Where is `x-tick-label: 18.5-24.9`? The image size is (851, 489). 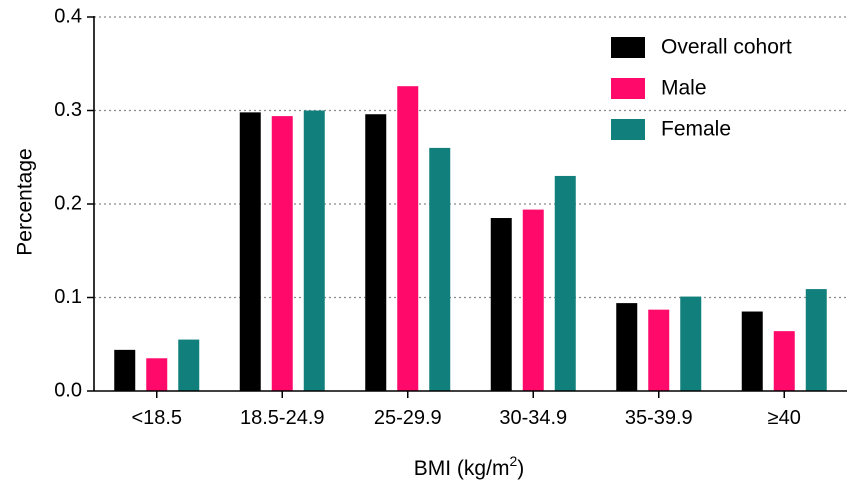 x-tick-label: 18.5-24.9 is located at coordinates (282, 418).